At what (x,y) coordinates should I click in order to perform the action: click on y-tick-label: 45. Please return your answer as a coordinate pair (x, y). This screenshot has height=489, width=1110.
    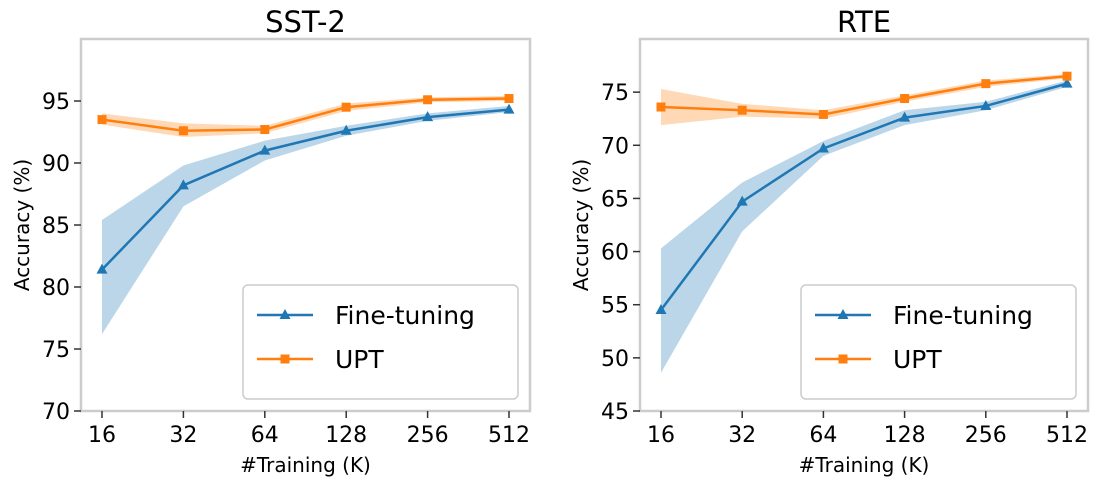
    Looking at the image, I should click on (615, 412).